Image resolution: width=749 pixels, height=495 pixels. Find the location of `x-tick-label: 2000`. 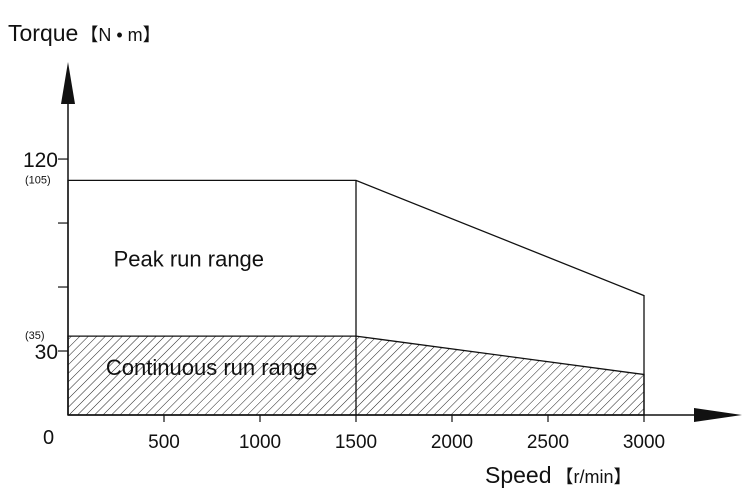

x-tick-label: 2000 is located at coordinates (452, 442).